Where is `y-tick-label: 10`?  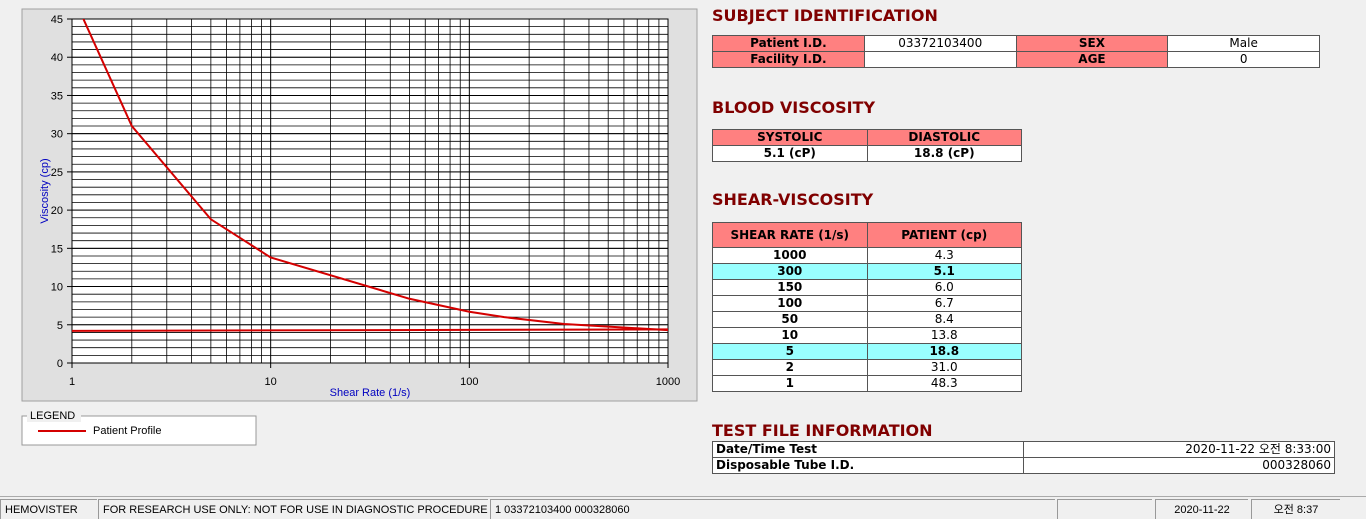 y-tick-label: 10 is located at coordinates (57, 288).